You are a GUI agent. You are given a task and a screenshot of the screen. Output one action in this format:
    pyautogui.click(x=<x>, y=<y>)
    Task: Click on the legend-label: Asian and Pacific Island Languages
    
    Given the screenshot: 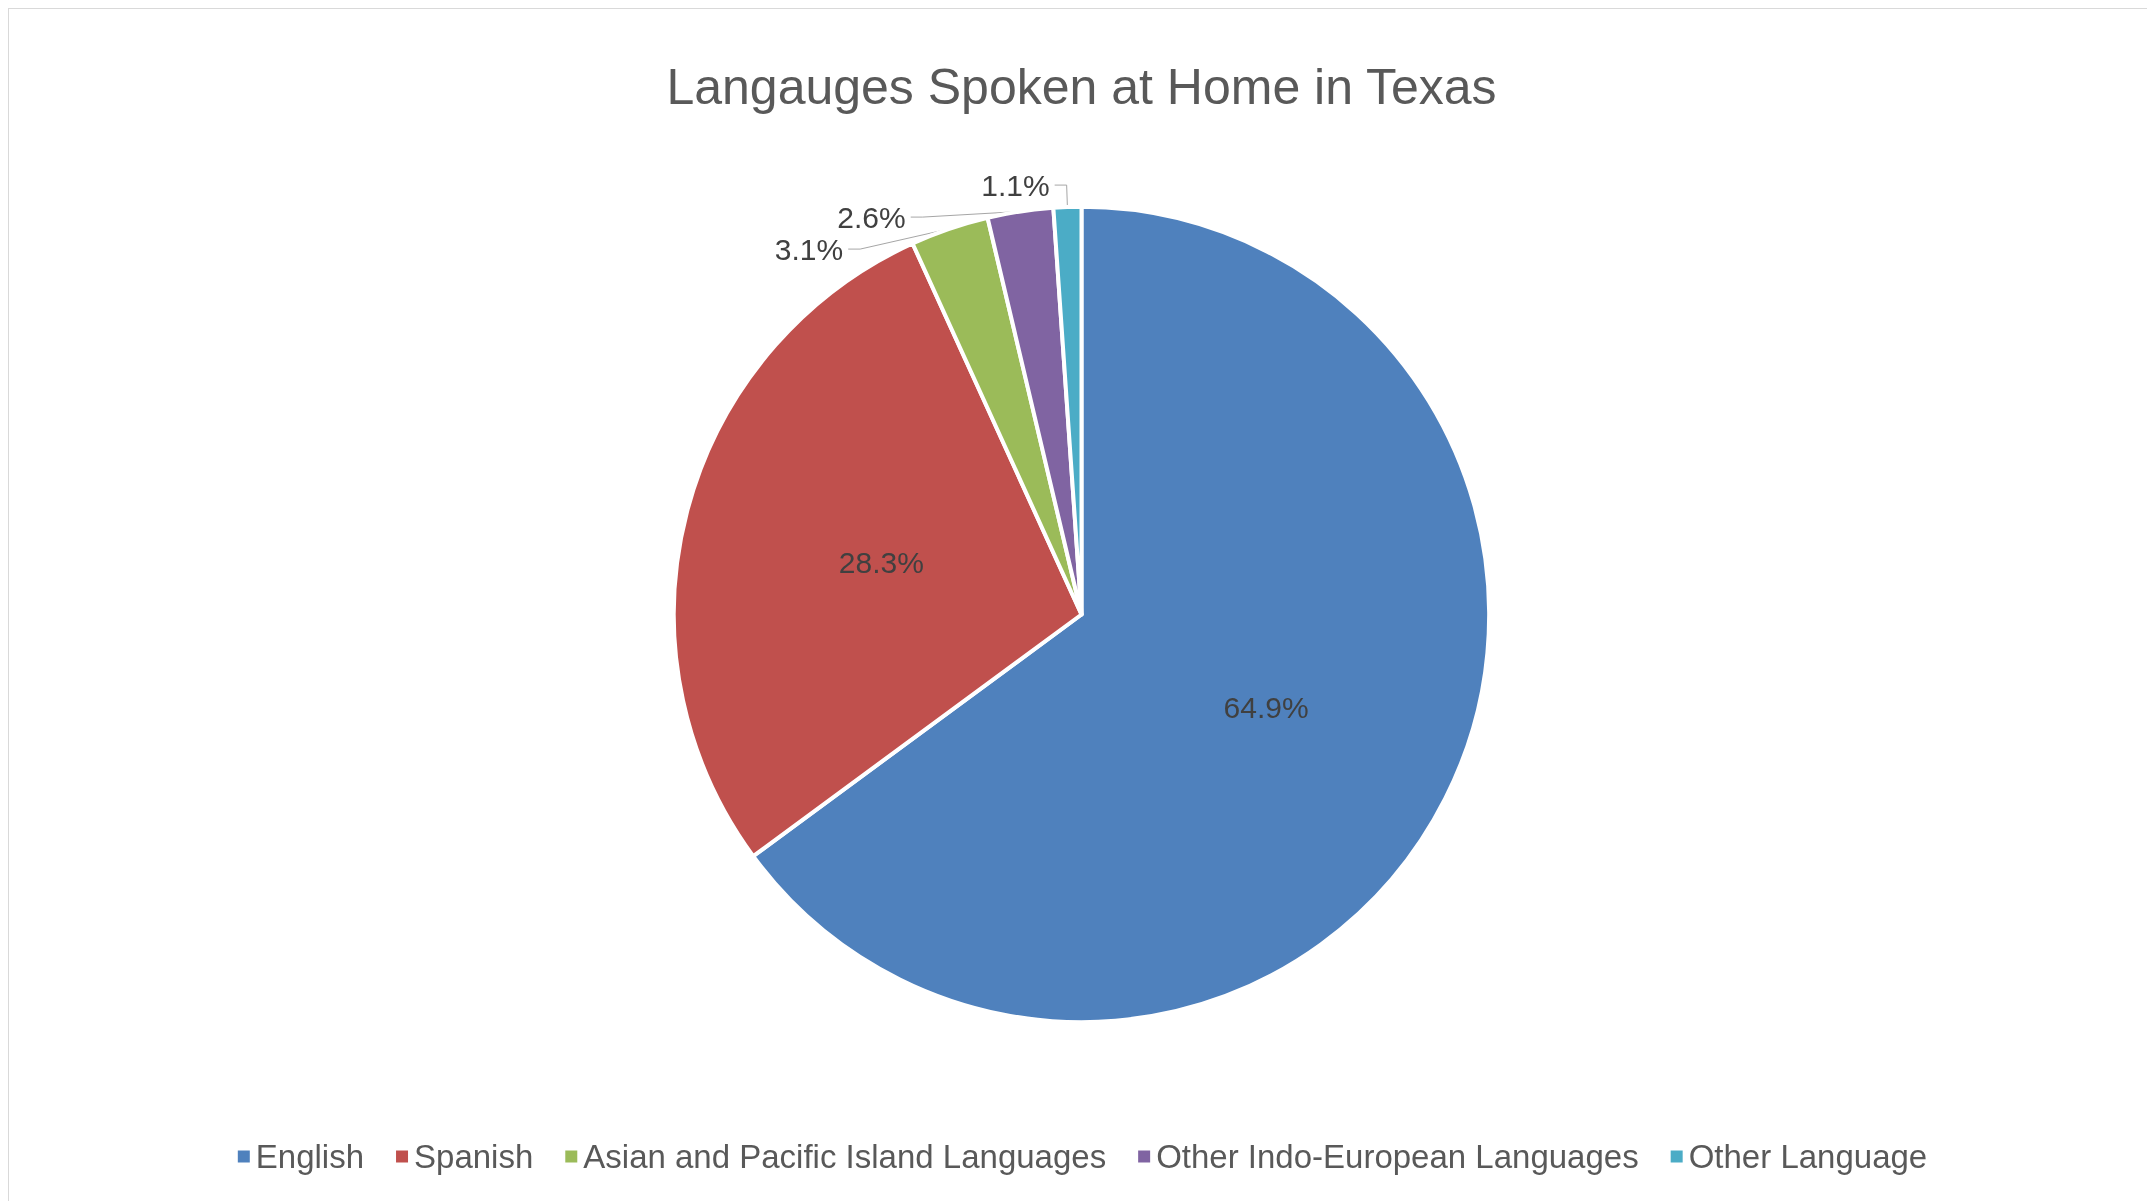 What is the action you would take?
    pyautogui.click(x=845, y=1156)
    